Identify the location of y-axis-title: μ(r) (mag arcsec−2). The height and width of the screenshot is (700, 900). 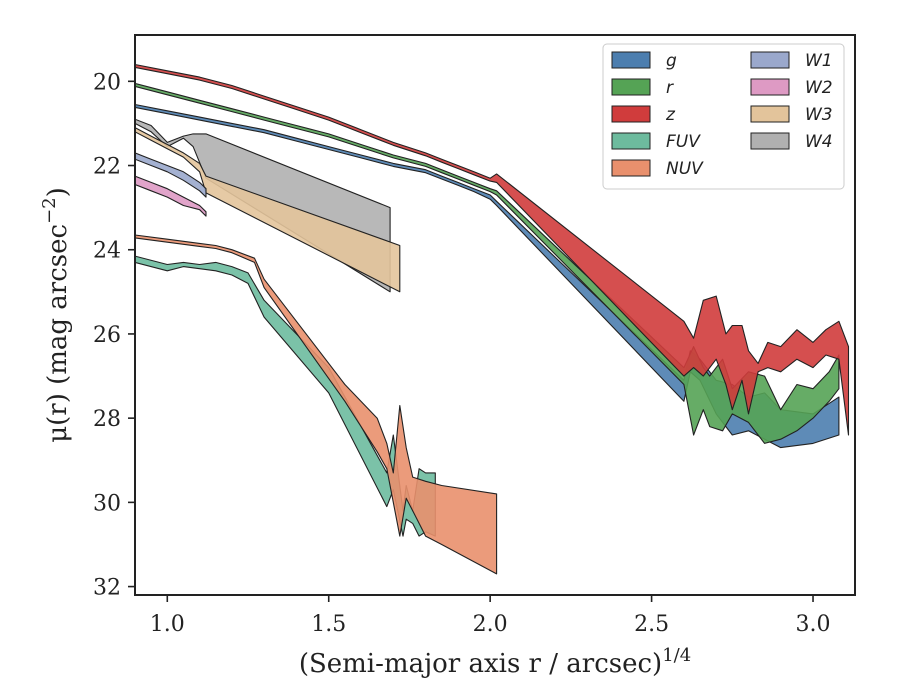
(56, 315).